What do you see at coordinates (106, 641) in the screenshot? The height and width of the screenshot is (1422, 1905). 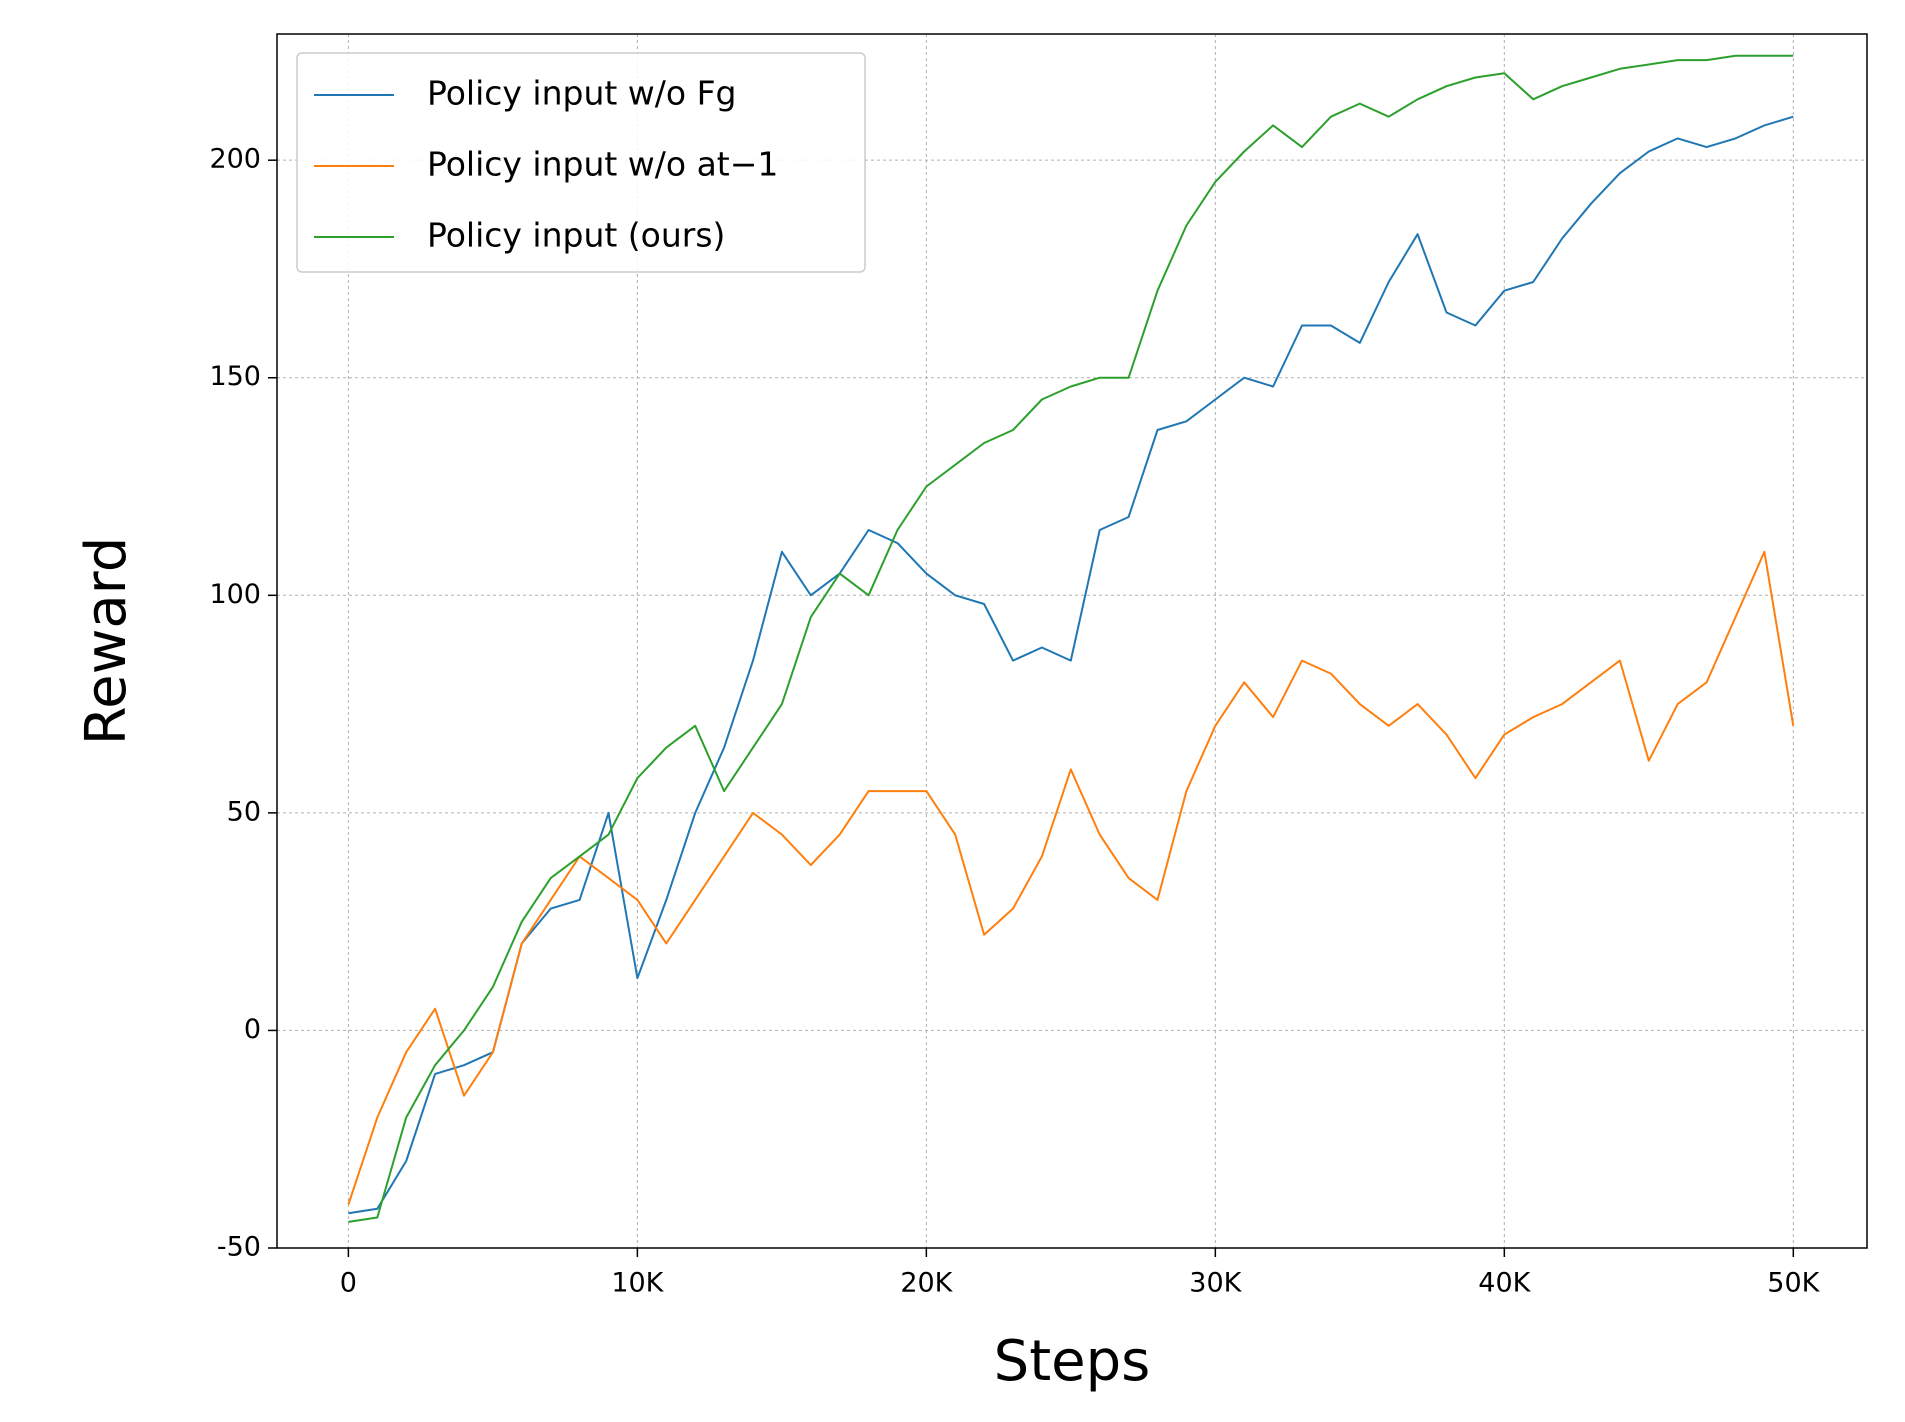 I see `y-axis-label: Reward` at bounding box center [106, 641].